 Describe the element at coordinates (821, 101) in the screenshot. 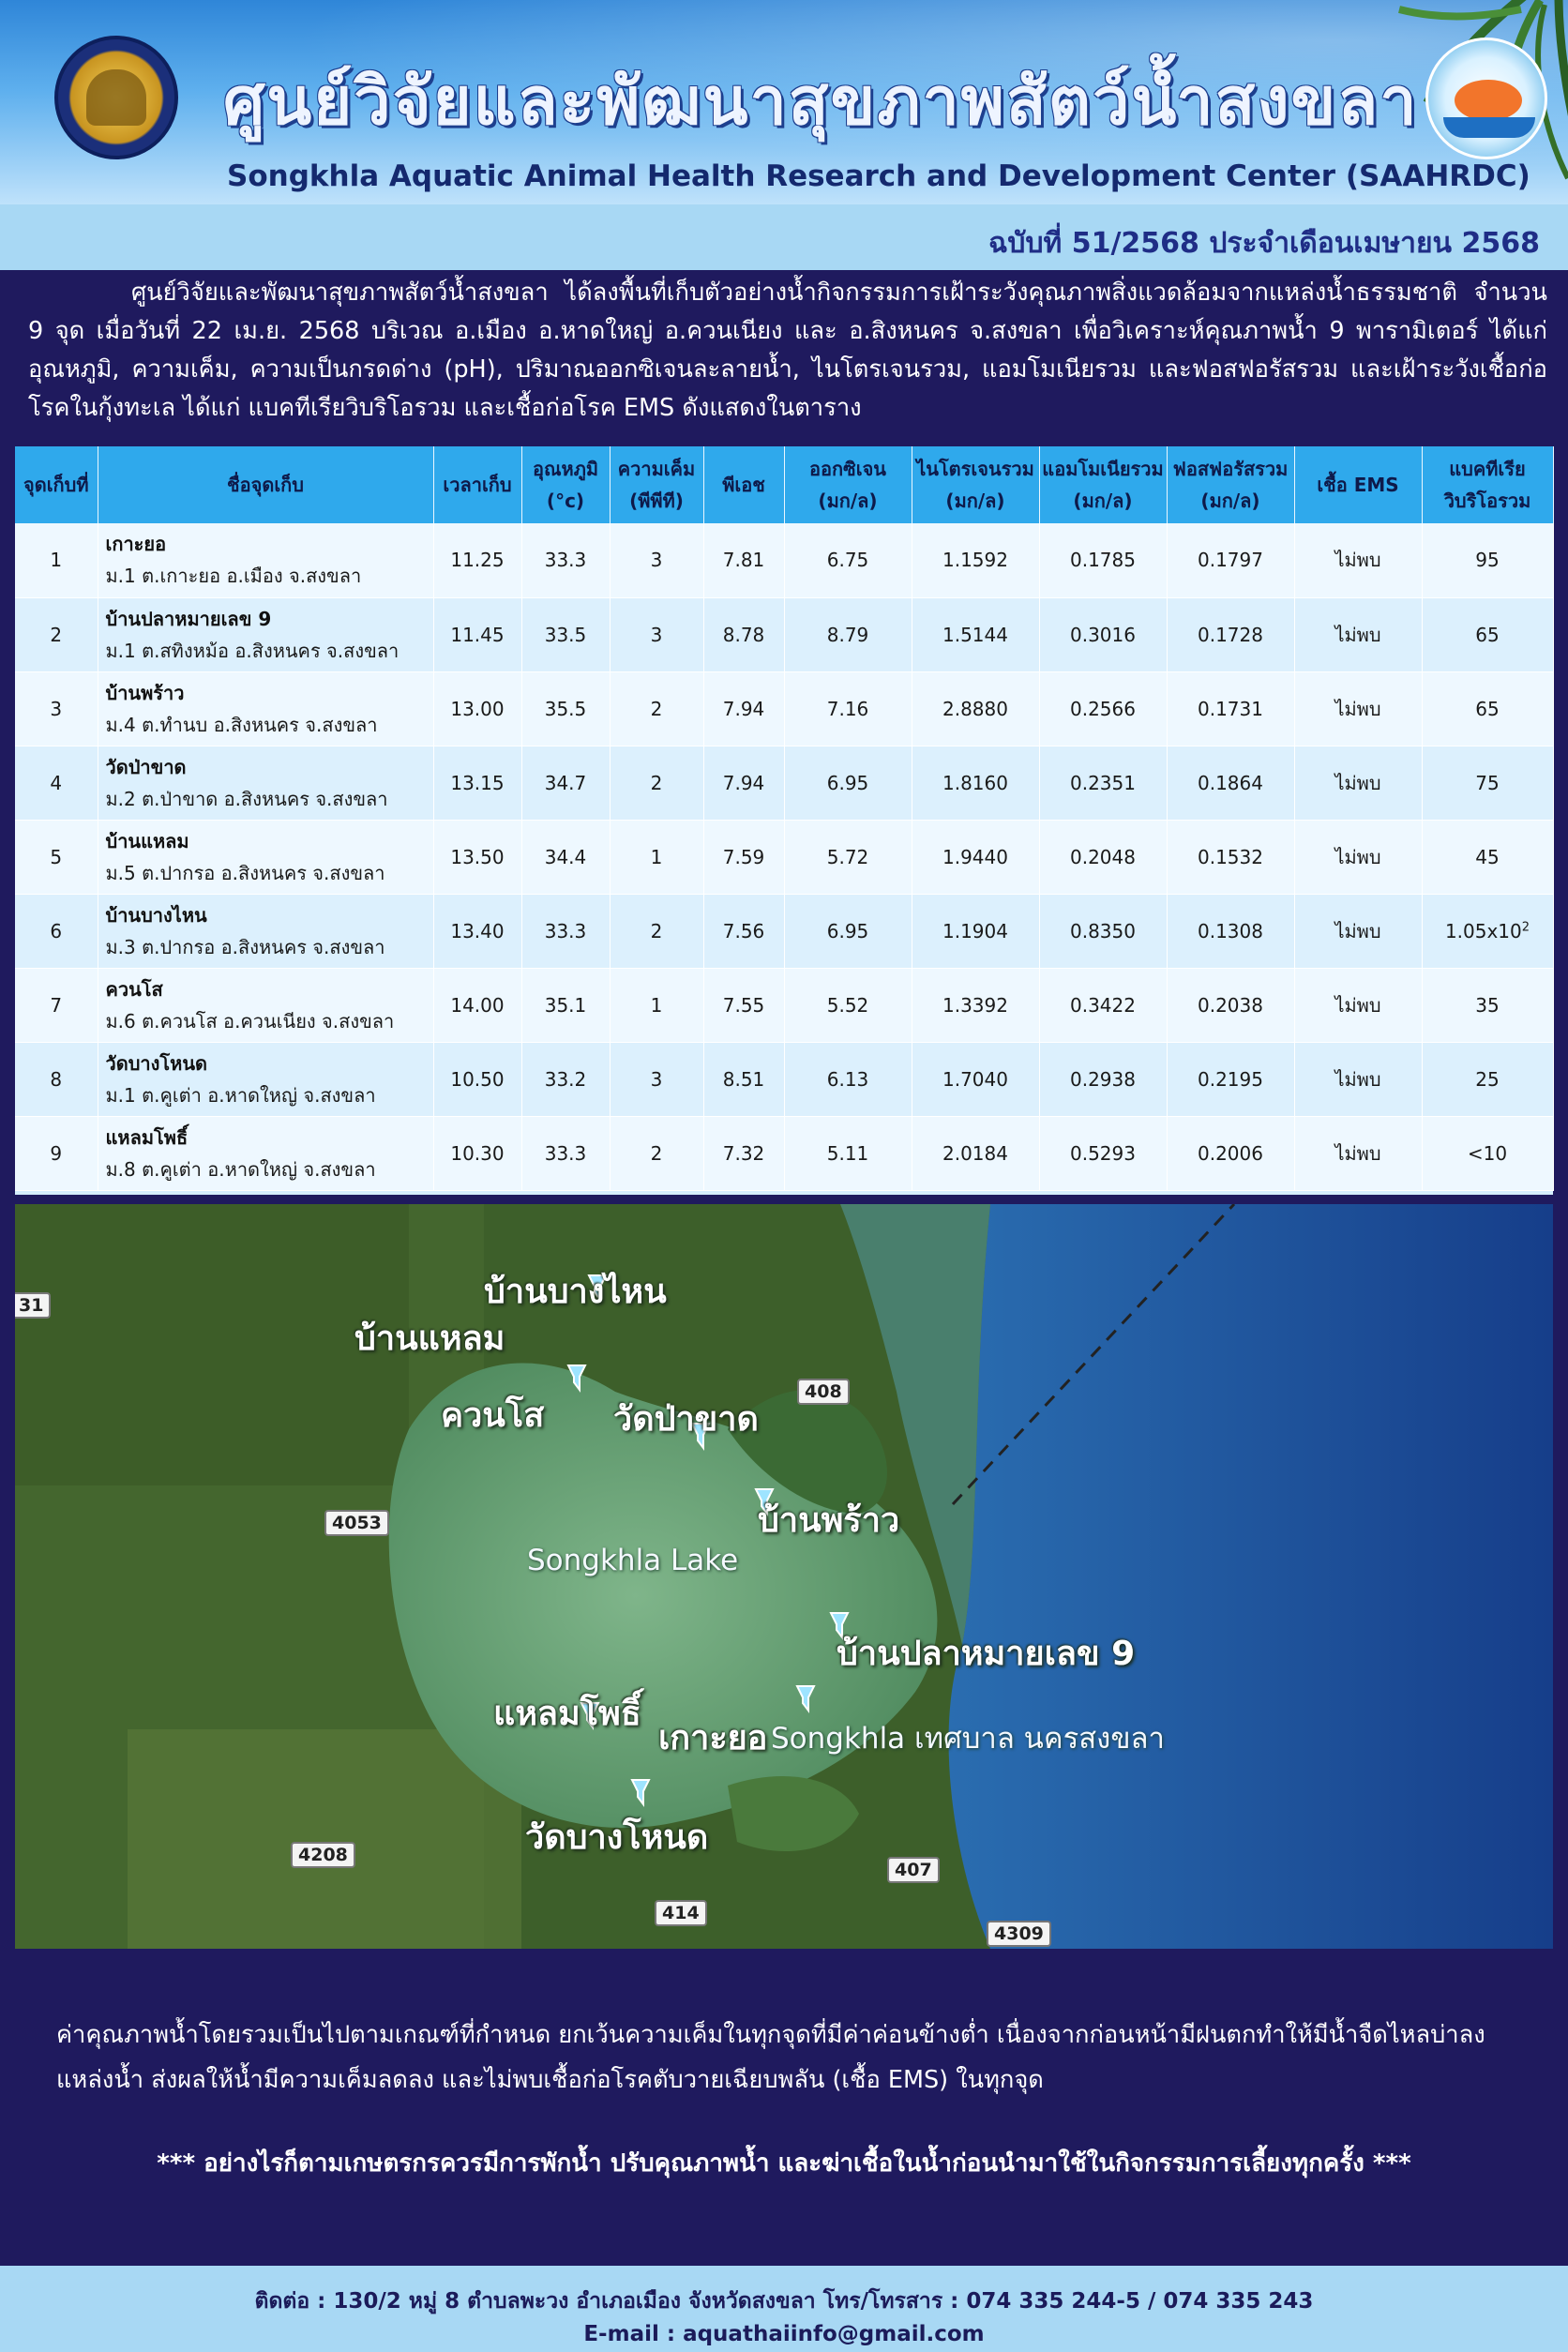

I see `title-thai: ศูนย์วิจัยและพัฒนาสุขภาพสัตว์น้ำสงขลา` at that location.